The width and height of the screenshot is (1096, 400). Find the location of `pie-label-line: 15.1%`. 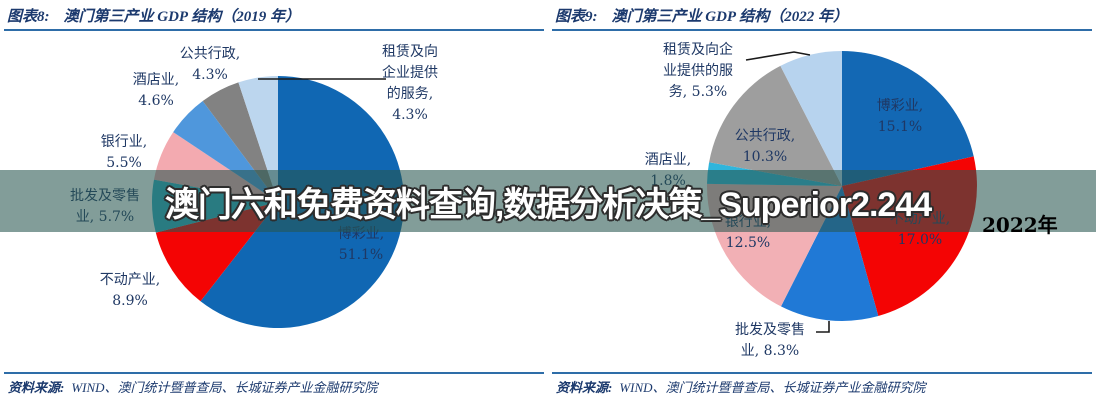

pie-label-line: 15.1% is located at coordinates (900, 127).